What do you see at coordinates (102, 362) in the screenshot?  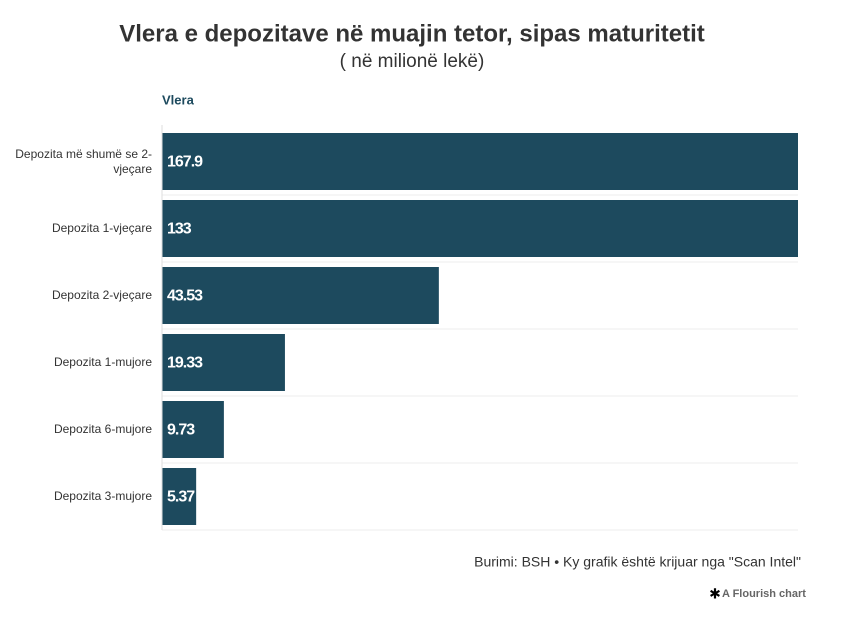 I see `category-label: Depozita 1-mujore` at bounding box center [102, 362].